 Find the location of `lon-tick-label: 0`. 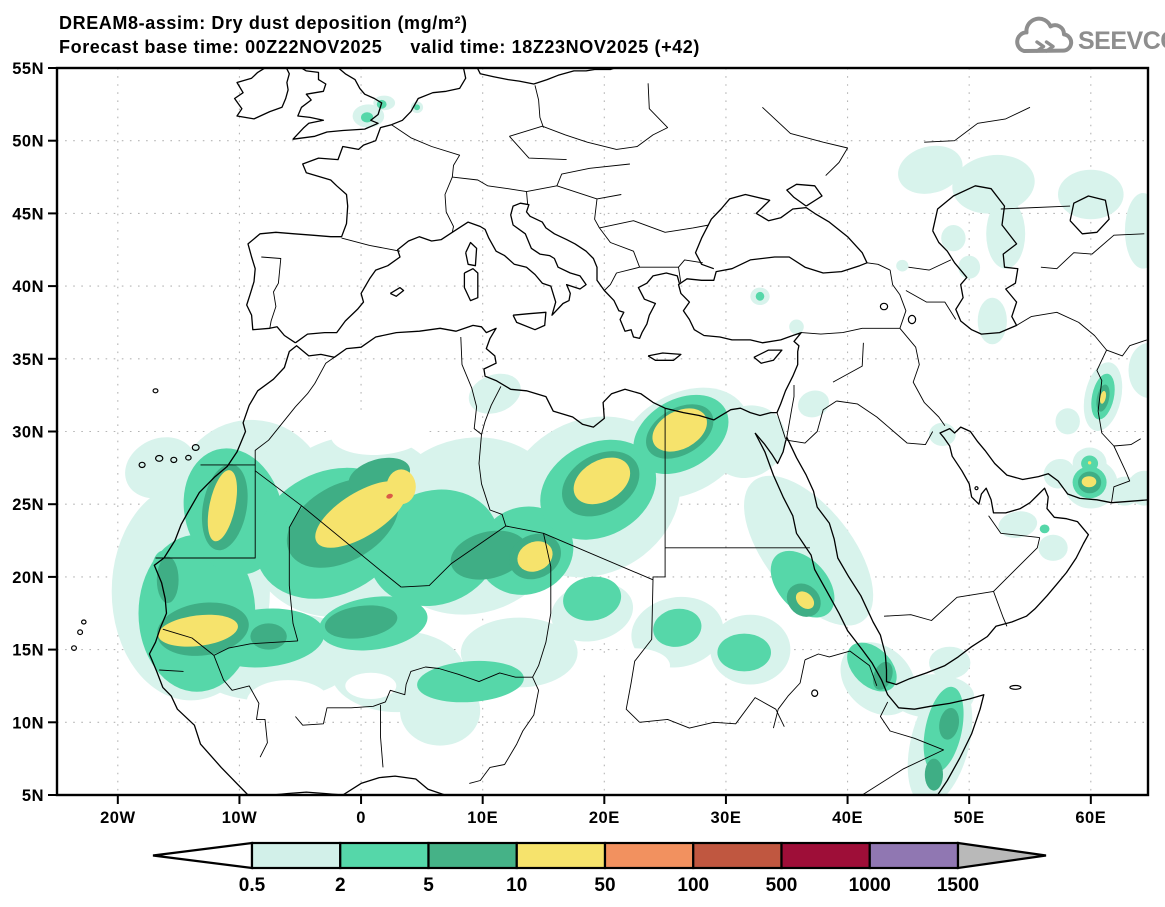

lon-tick-label: 0 is located at coordinates (361, 818).